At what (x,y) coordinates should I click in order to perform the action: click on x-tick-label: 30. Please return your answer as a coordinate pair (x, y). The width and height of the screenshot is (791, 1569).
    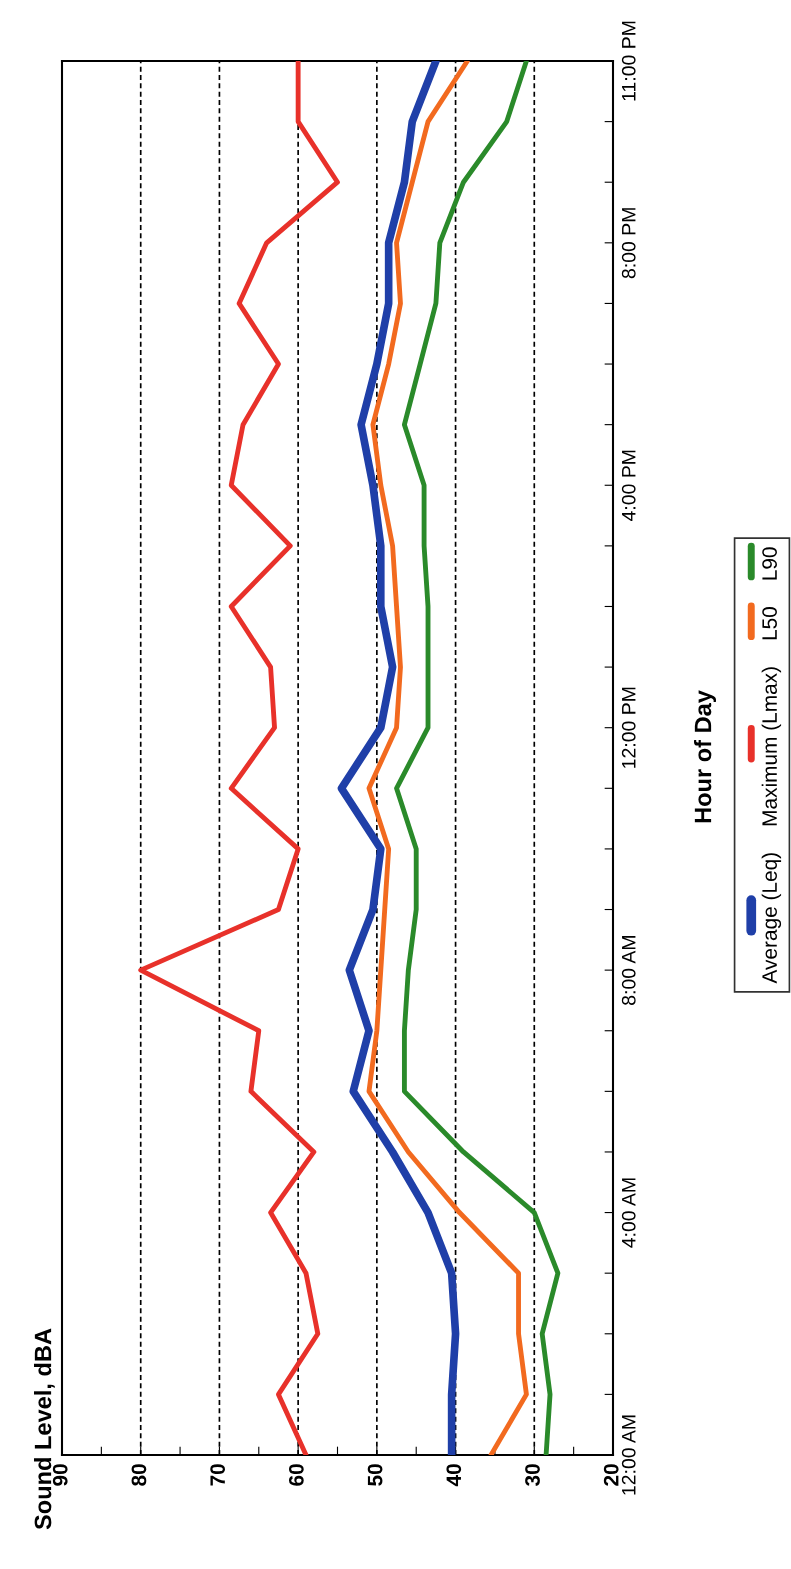
    Looking at the image, I should click on (532, 1475).